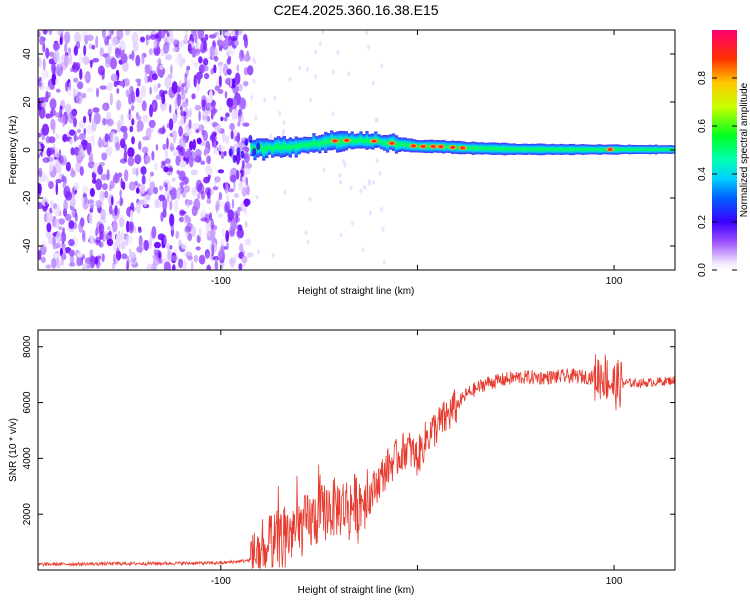  Describe the element at coordinates (451, 146) in the screenshot. I see `spectrogram-ridge` at that location.